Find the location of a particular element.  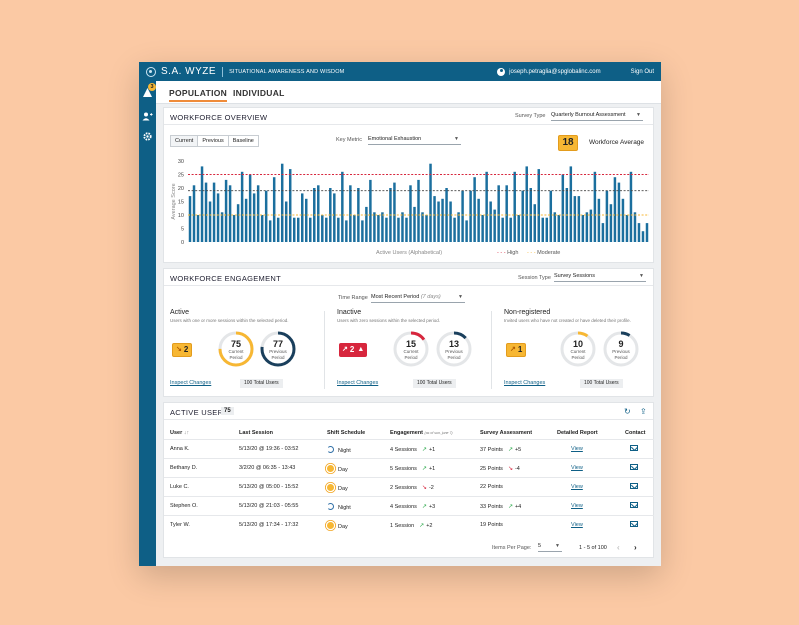

col-shift-schedule: Shift Schedule is located at coordinates (346, 433).